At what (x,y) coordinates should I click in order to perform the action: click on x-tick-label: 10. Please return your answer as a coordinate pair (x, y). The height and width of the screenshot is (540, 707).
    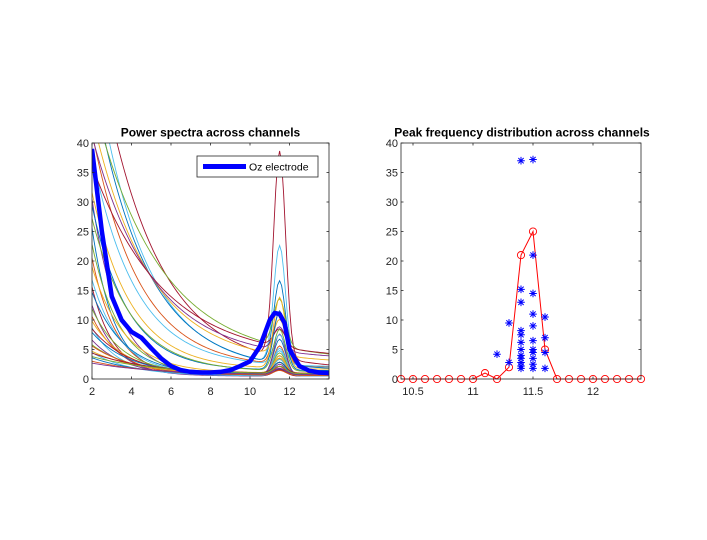
    Looking at the image, I should click on (250, 392).